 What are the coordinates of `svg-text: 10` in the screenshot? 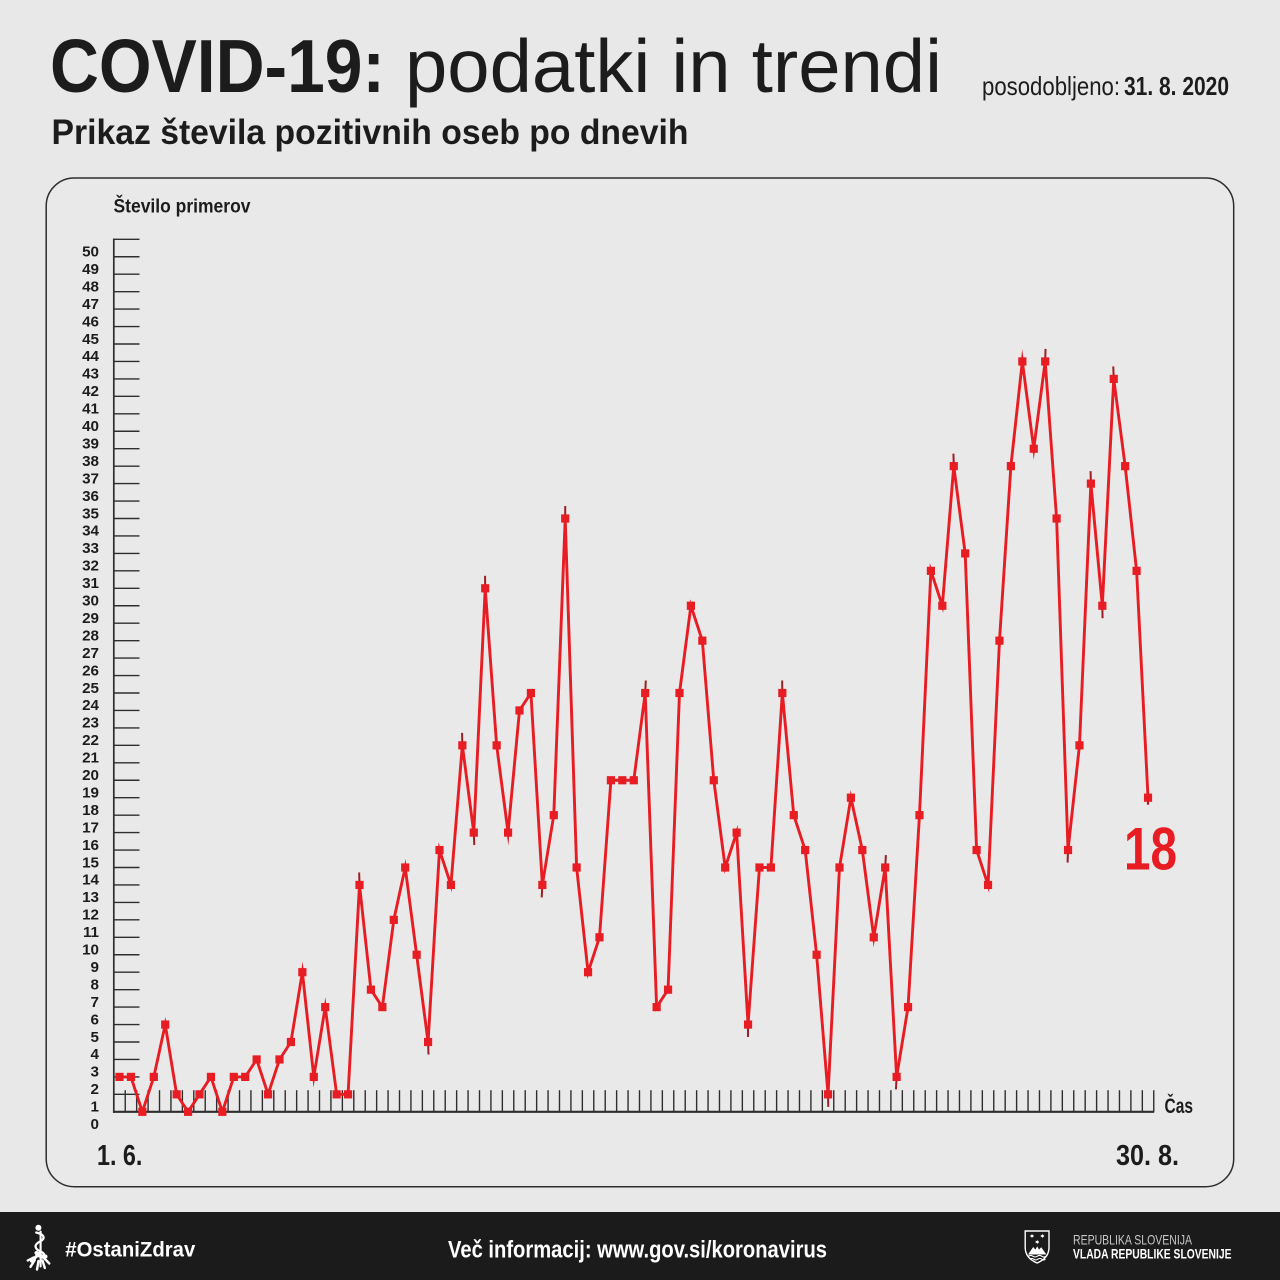 It's located at (90, 950).